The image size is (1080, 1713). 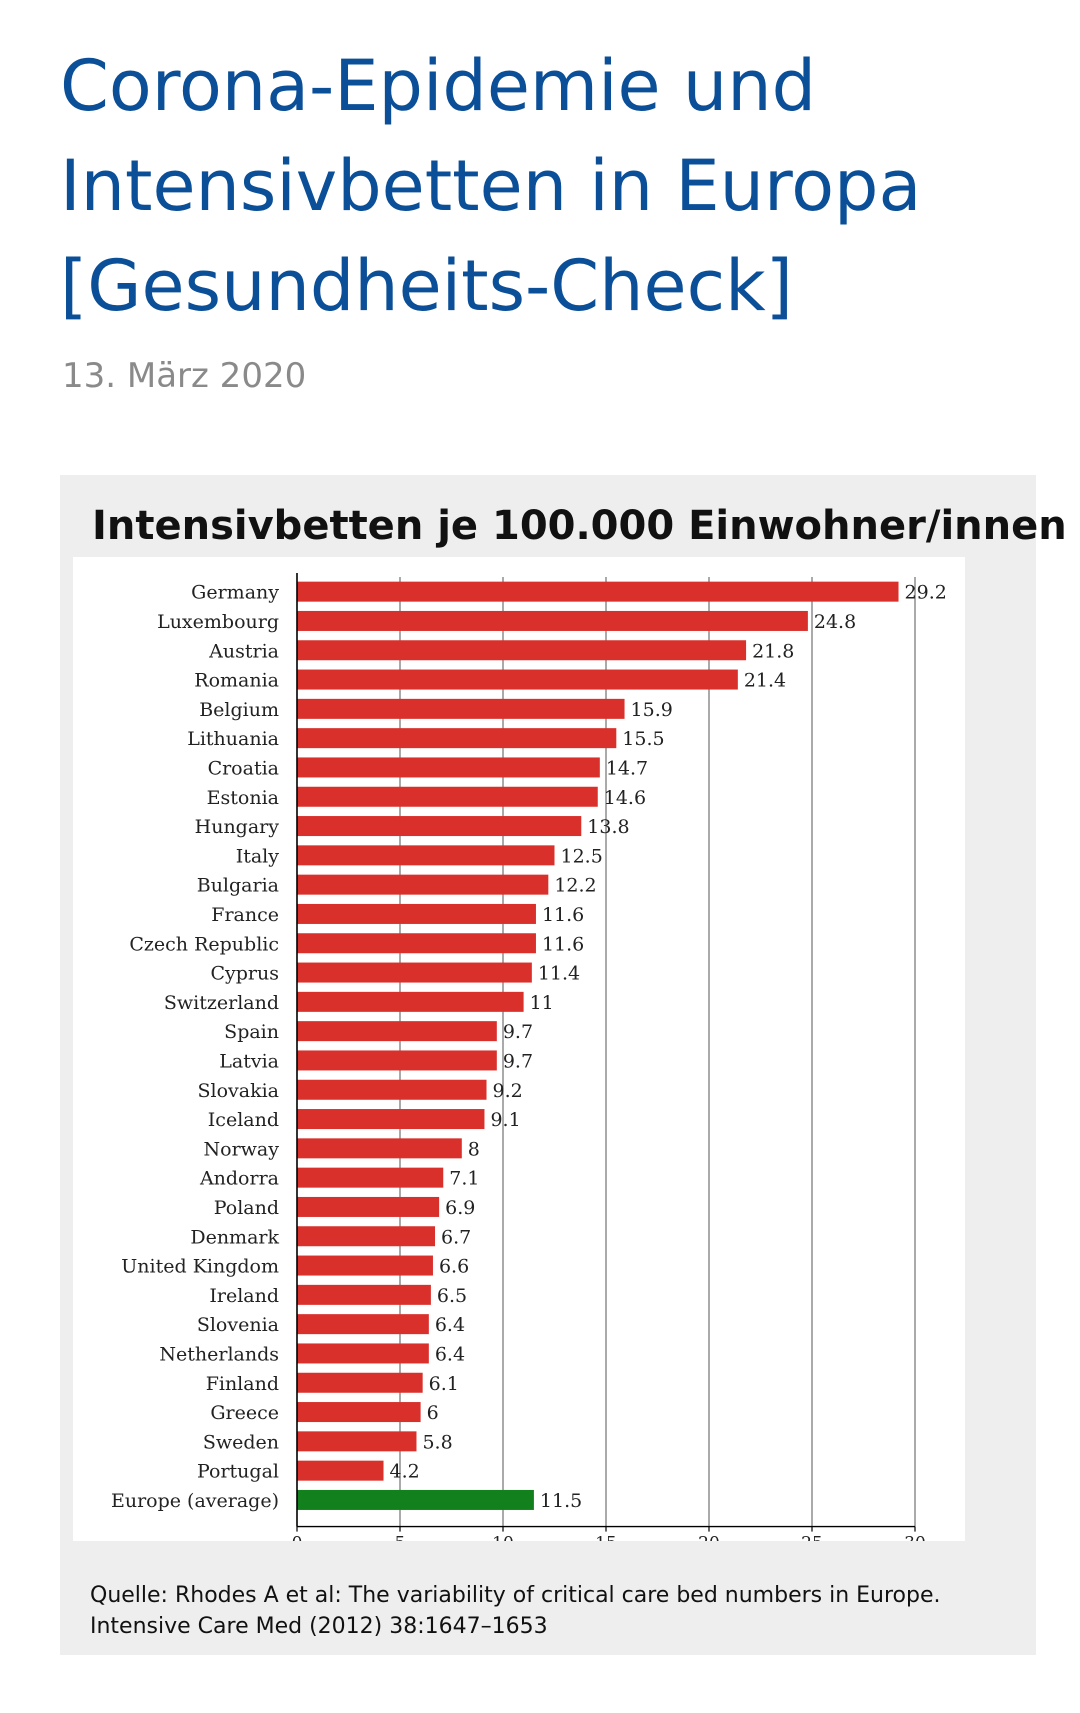 I want to click on category-label: Denmark, so click(x=234, y=1237).